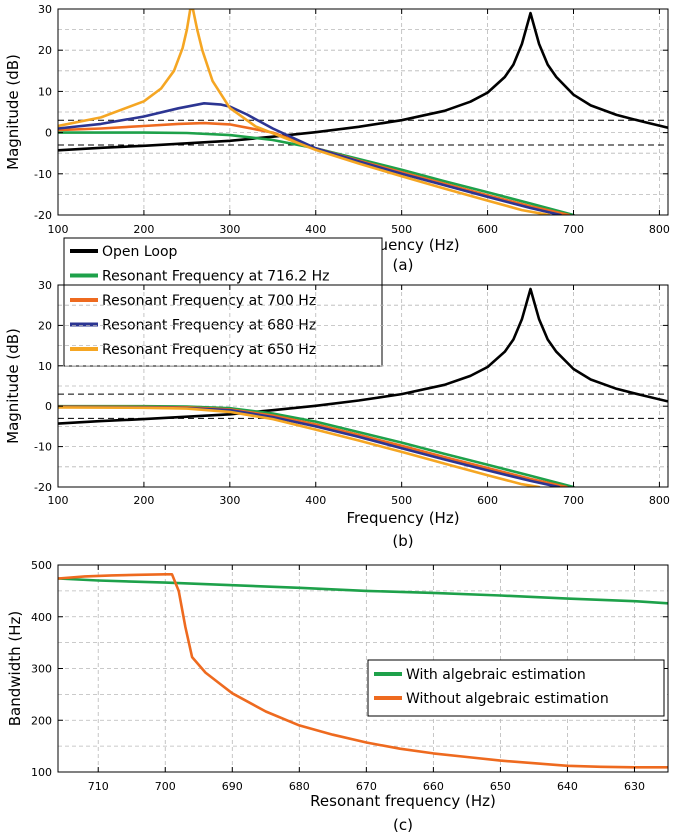 This screenshot has width=674, height=838. Describe the element at coordinates (209, 326) in the screenshot. I see `legend-entry-label: Resonant Frequency at 680 Hz` at that location.